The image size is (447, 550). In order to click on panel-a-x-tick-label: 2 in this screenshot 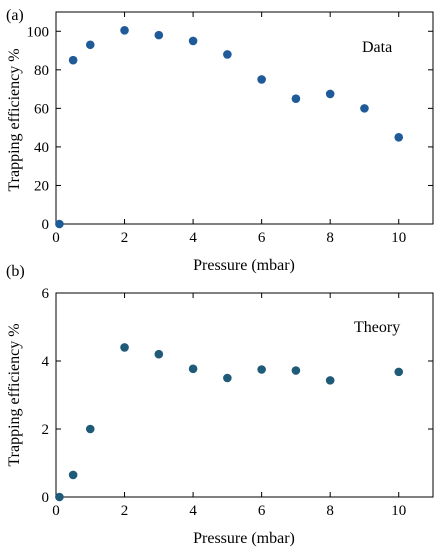, I will do `click(125, 238)`.